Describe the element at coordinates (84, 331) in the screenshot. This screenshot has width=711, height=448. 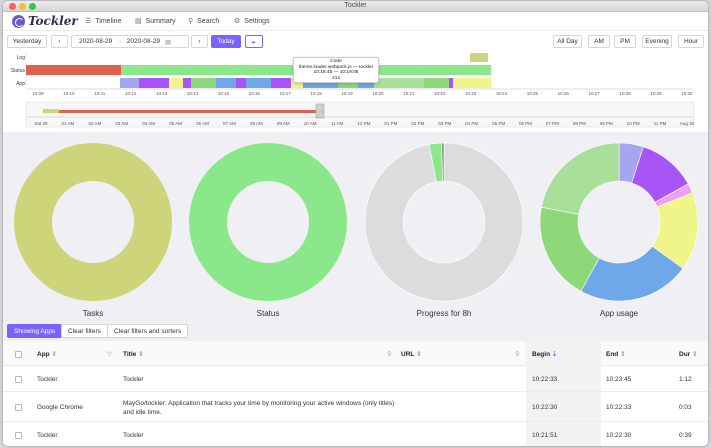
I see `clear-filters-button: Clear filters` at that location.